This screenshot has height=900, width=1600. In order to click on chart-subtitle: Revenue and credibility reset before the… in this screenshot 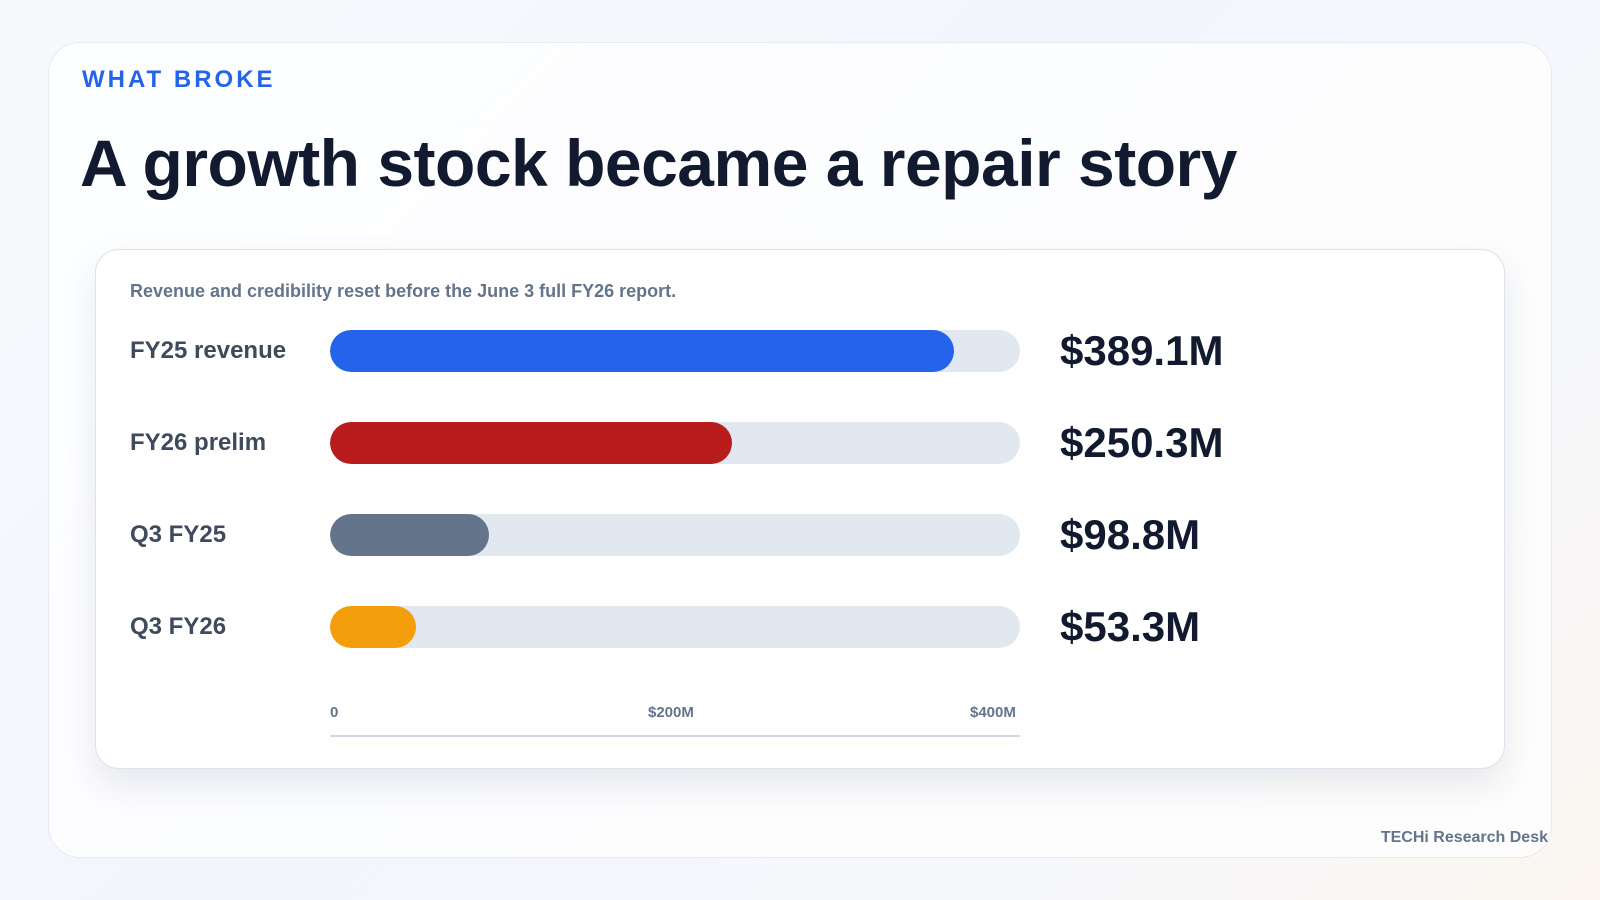, I will do `click(403, 291)`.